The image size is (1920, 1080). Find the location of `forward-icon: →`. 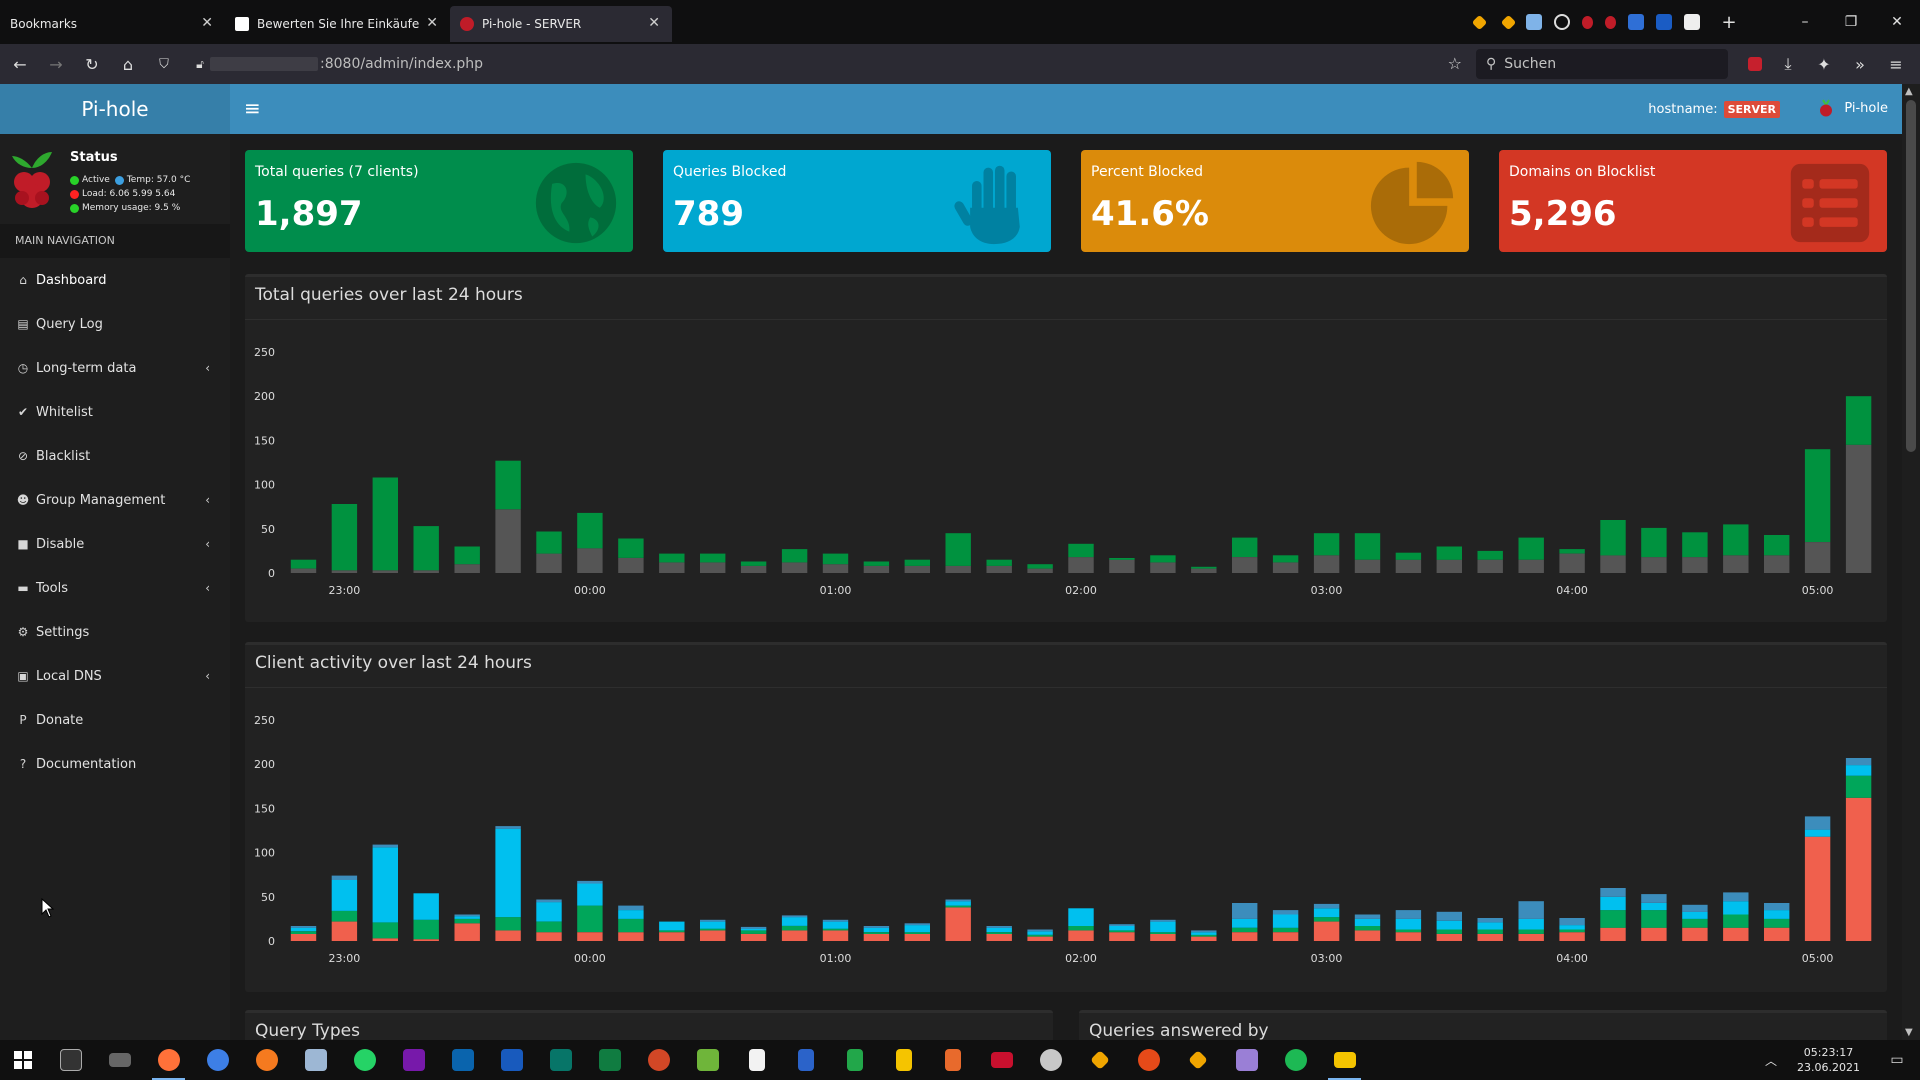

forward-icon: → is located at coordinates (56, 64).